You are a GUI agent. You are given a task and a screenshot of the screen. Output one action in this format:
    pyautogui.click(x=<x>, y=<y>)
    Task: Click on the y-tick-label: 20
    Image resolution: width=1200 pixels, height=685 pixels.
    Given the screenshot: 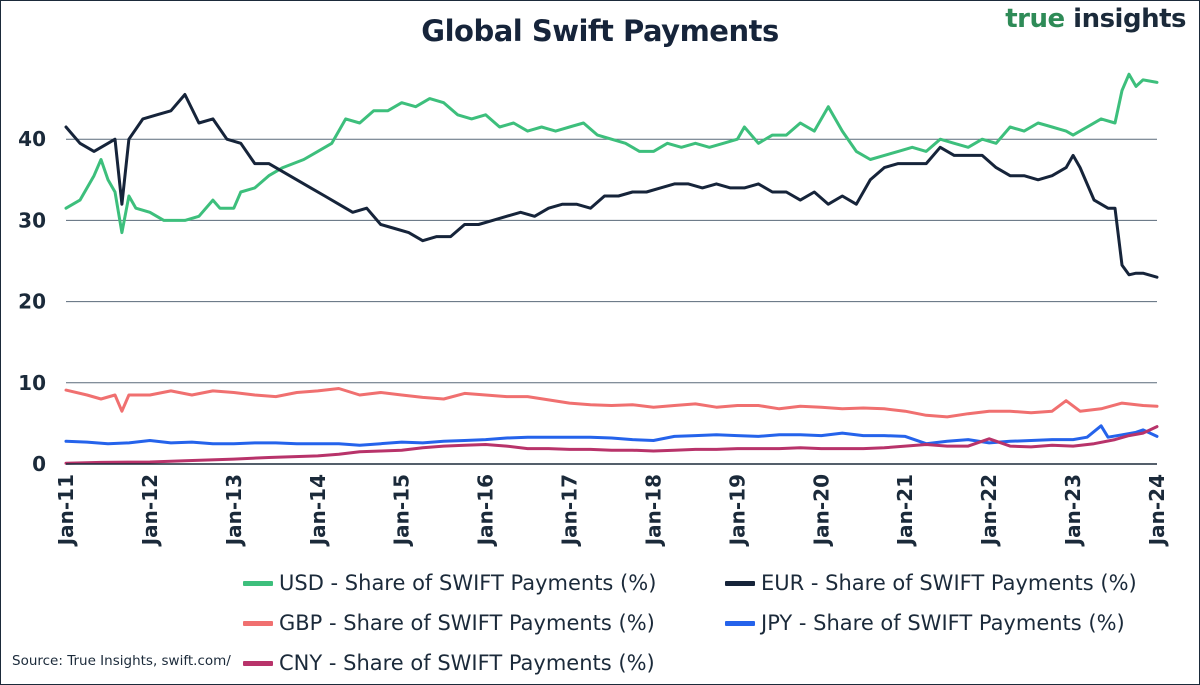 What is the action you would take?
    pyautogui.click(x=32, y=302)
    